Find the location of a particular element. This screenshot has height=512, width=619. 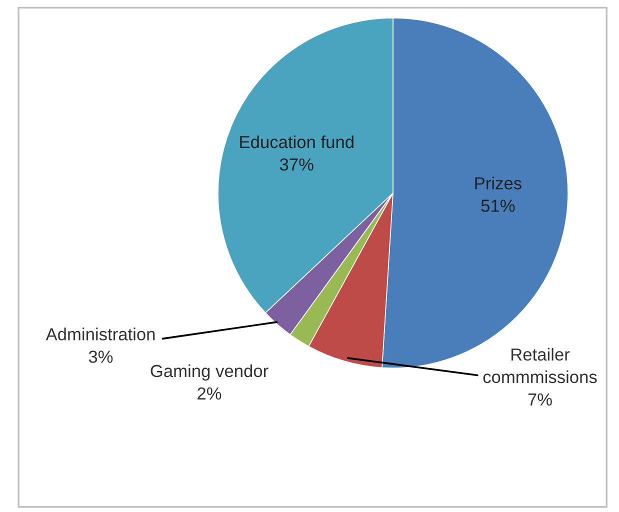

data-label: 7% is located at coordinates (540, 399).